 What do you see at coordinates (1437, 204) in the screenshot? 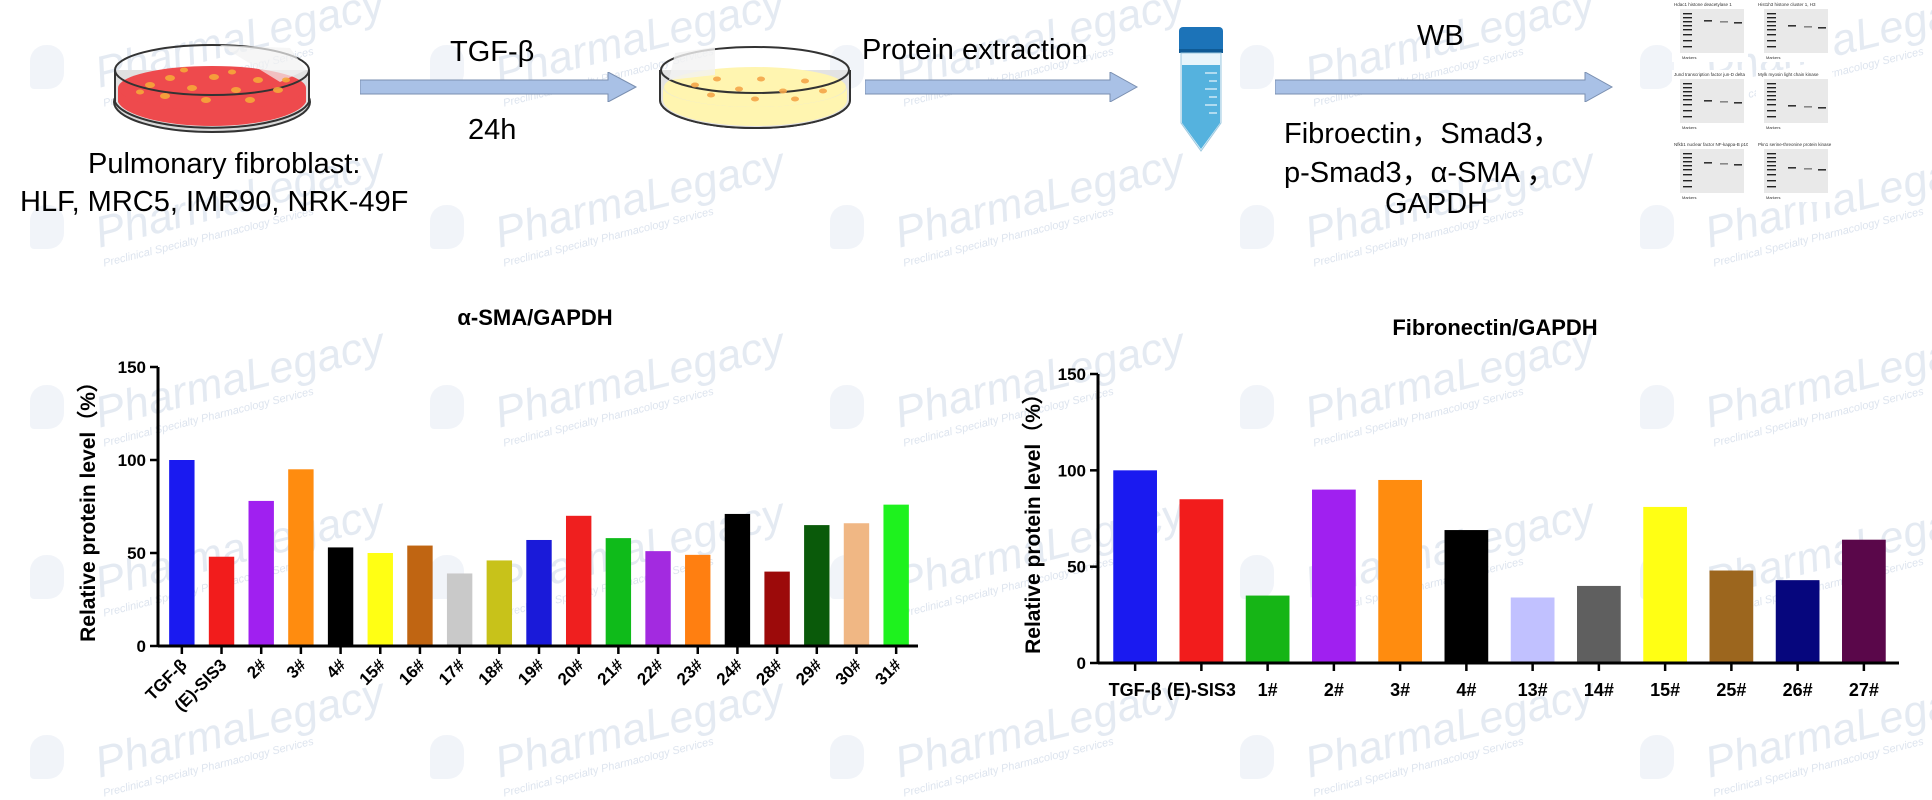
I see `targets-line-3: GAPDH` at bounding box center [1437, 204].